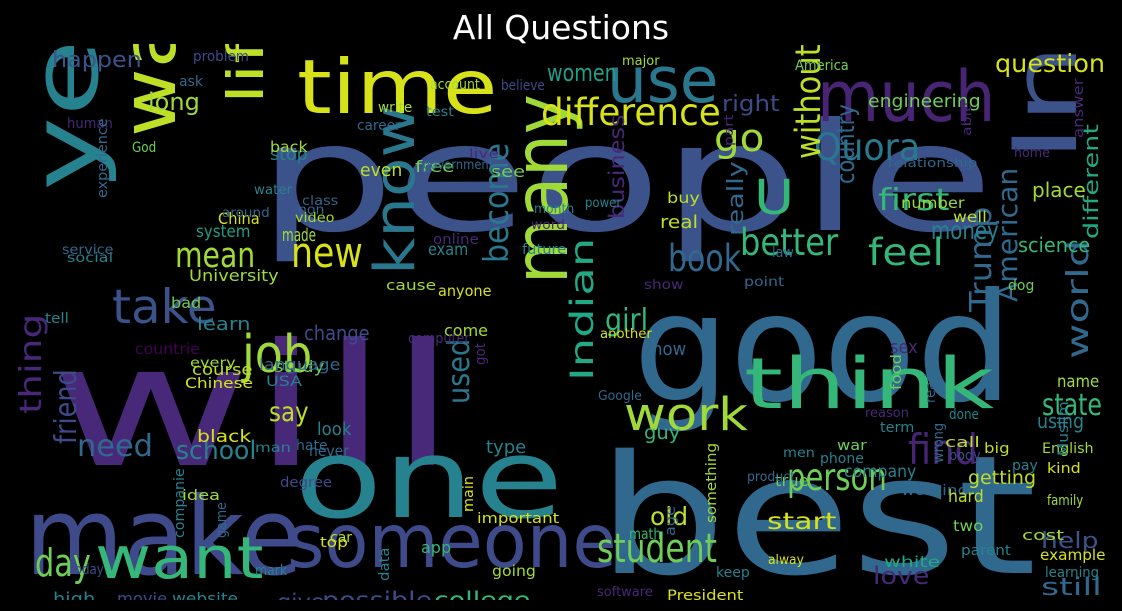 The image size is (1122, 611). Describe the element at coordinates (939, 442) in the screenshot. I see `cloud-word-wrong: wrong` at that location.